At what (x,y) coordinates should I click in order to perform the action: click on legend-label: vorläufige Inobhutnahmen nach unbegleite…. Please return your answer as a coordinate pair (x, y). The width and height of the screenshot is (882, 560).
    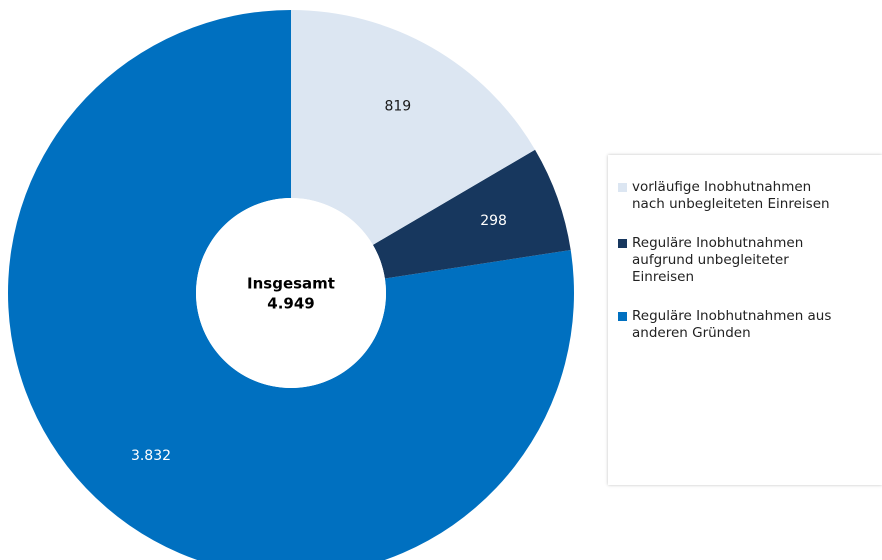
    Looking at the image, I should click on (731, 195).